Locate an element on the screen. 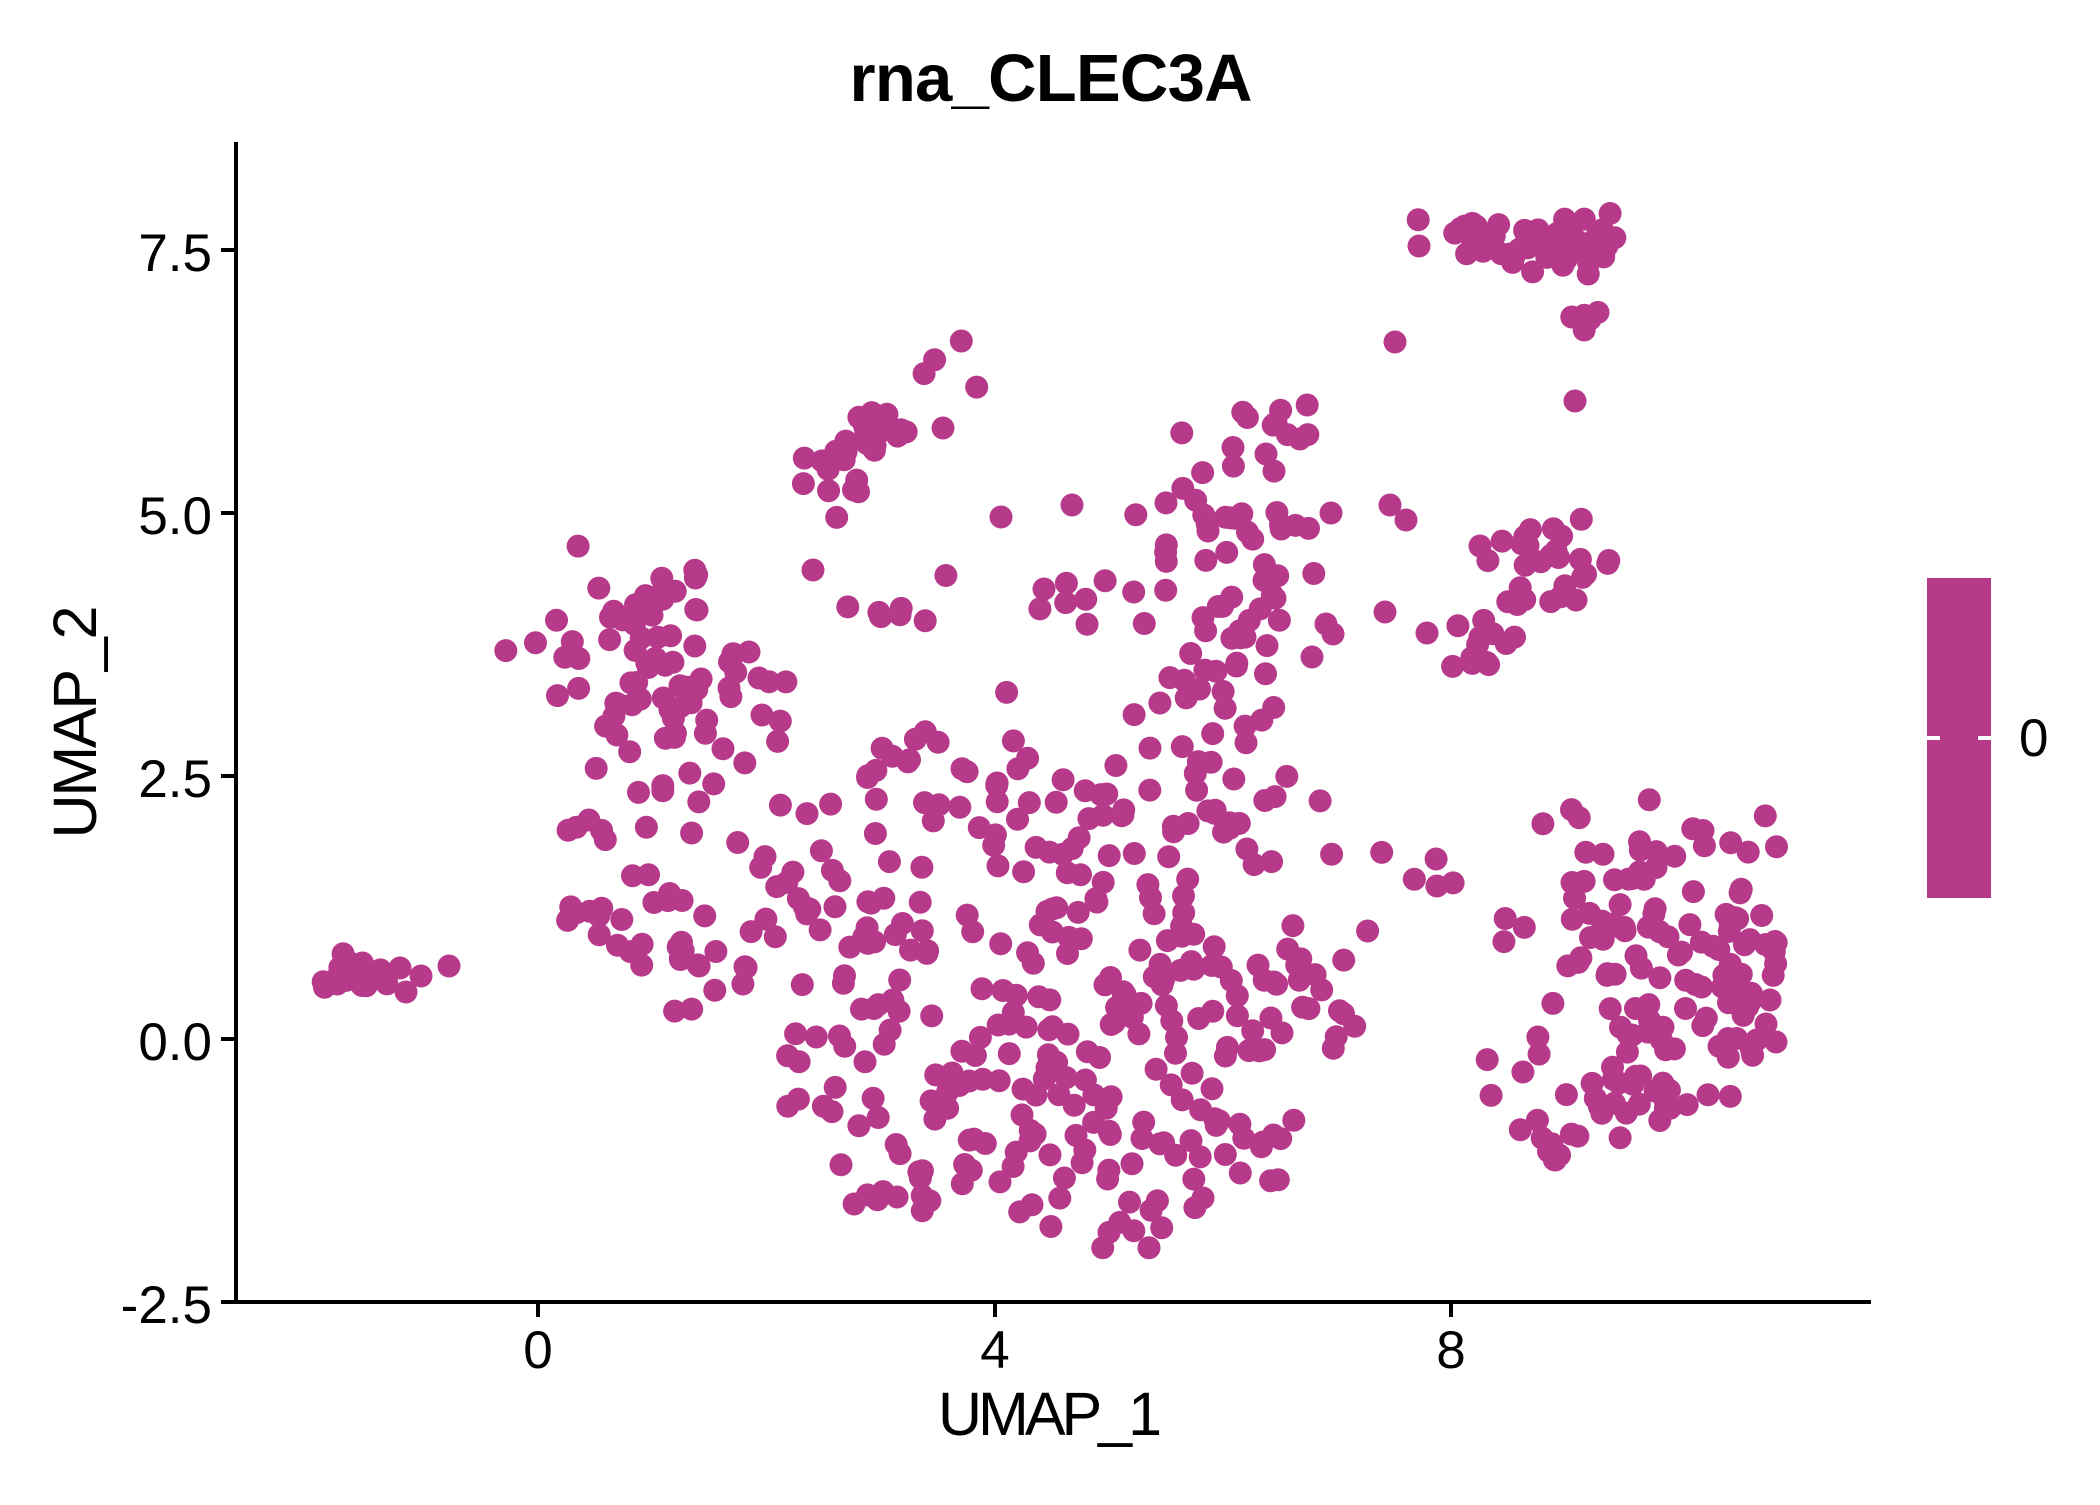 This screenshot has height=1505, width=2100. svg-text: UMAP_1 is located at coordinates (1050, 1414).